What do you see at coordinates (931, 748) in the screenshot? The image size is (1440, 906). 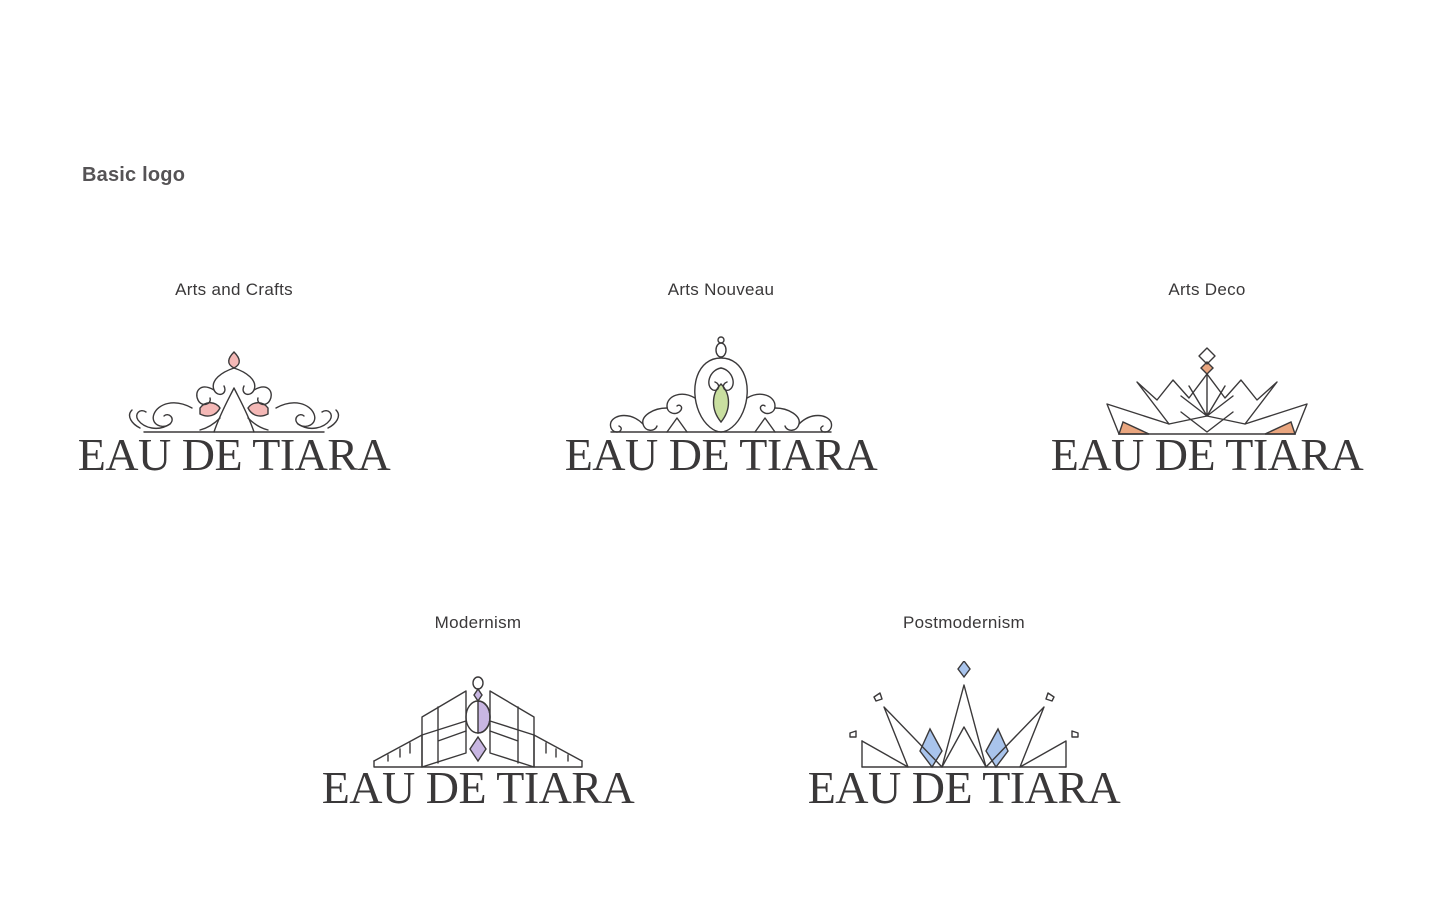 I see `accent-diamond-left` at bounding box center [931, 748].